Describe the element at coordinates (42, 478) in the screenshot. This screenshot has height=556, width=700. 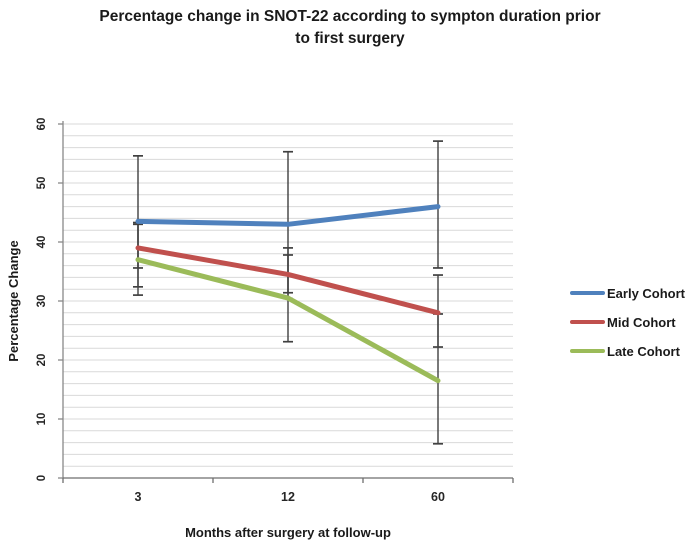
I see `y-tick-label: 0` at that location.